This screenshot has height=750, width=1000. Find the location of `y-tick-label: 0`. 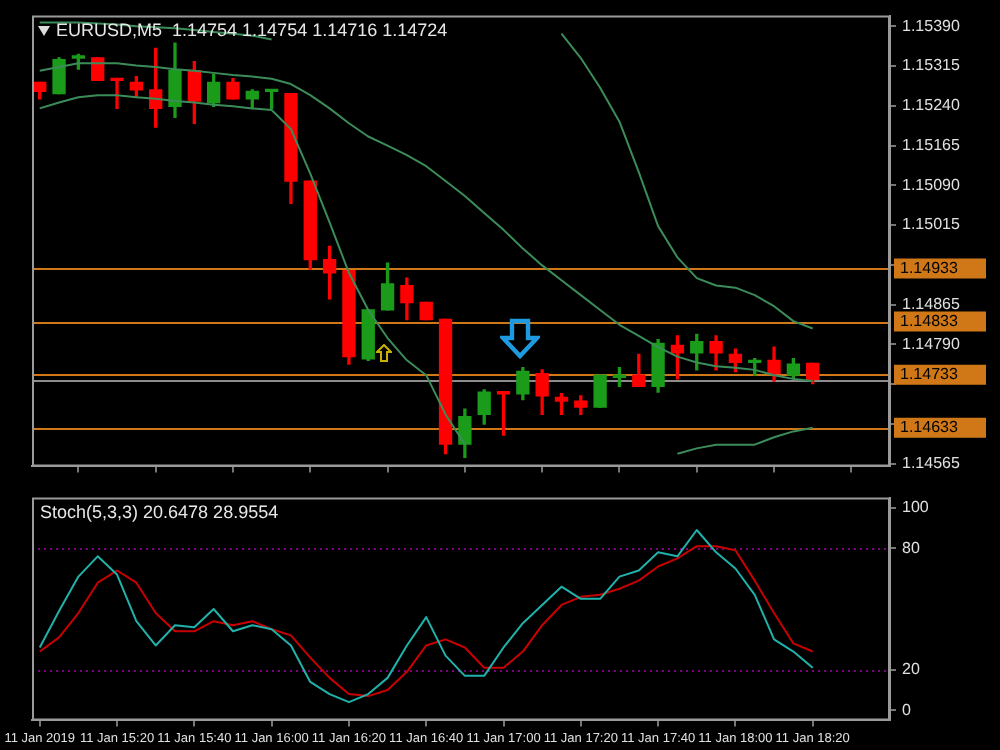

y-tick-label: 0 is located at coordinates (907, 709).